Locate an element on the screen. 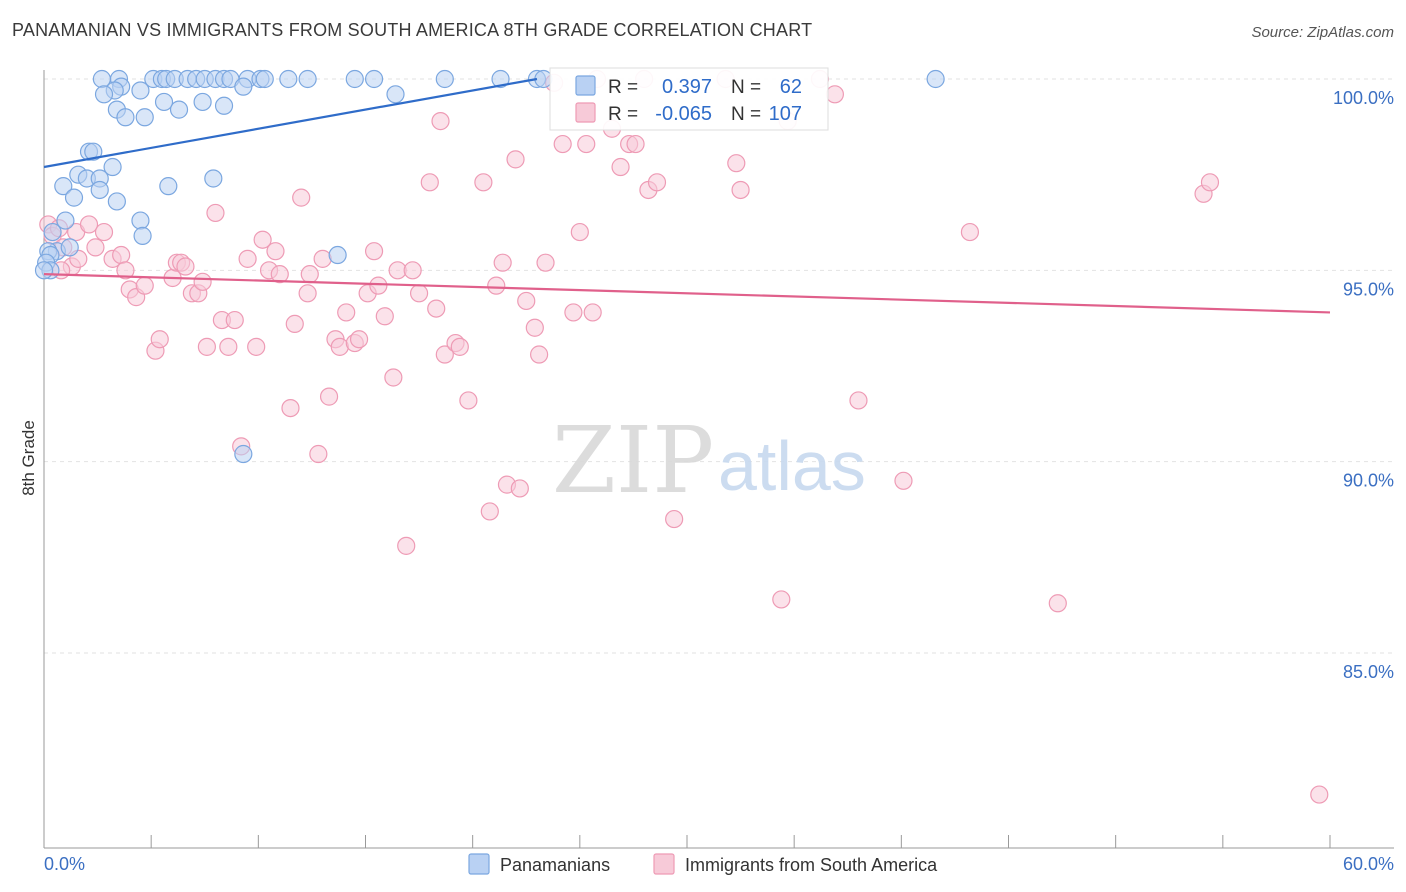  zipatlas-watermark: ZIP atlas is located at coordinates (709, 460).